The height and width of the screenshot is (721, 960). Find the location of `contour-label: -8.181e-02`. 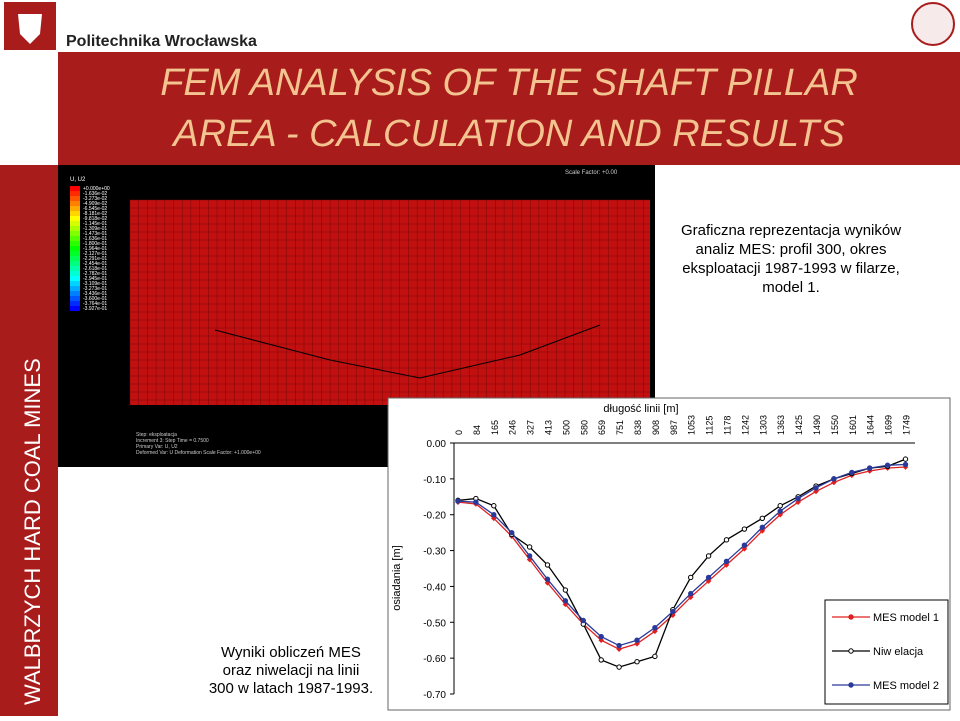

contour-label: -8.181e-02 is located at coordinates (95, 214).